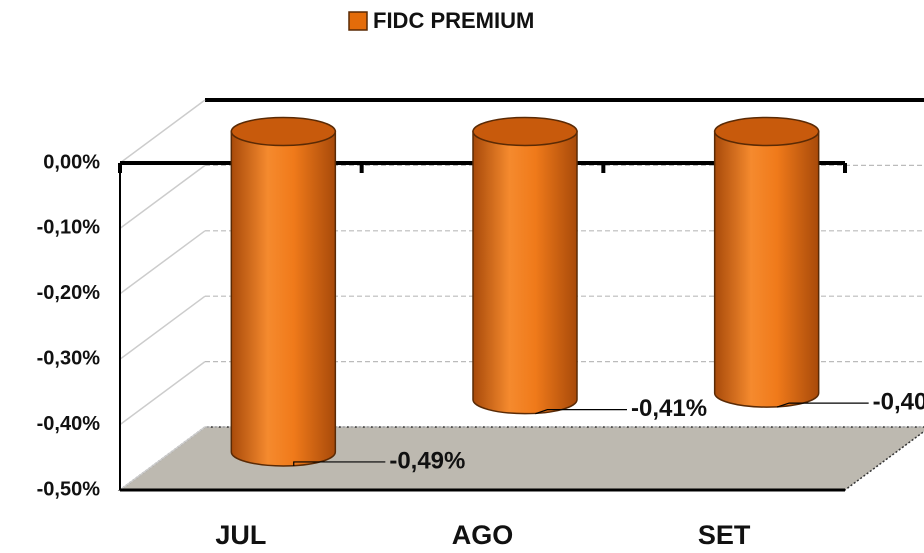  What do you see at coordinates (427, 460) in the screenshot?
I see `value-label: -0,49%` at bounding box center [427, 460].